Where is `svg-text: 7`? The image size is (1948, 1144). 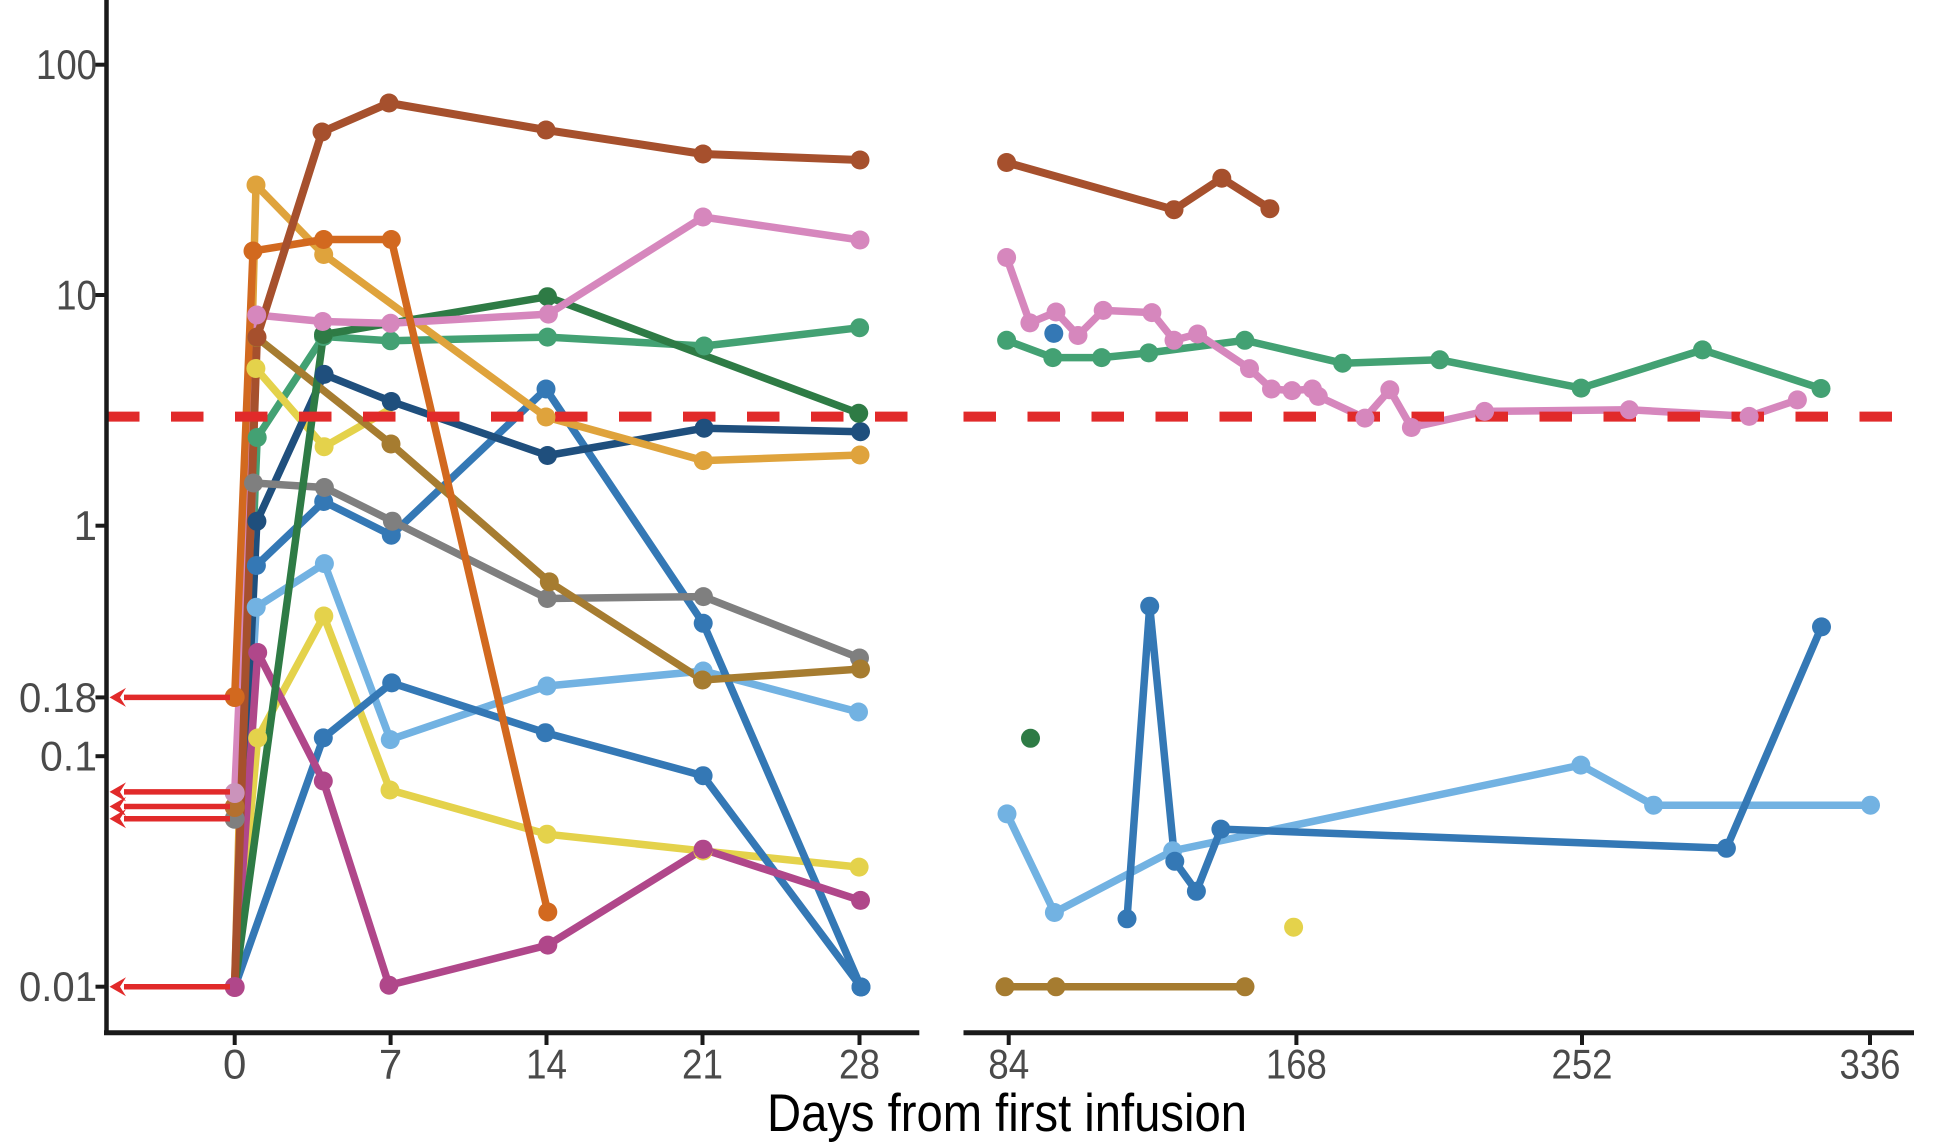 svg-text: 7 is located at coordinates (390, 1064).